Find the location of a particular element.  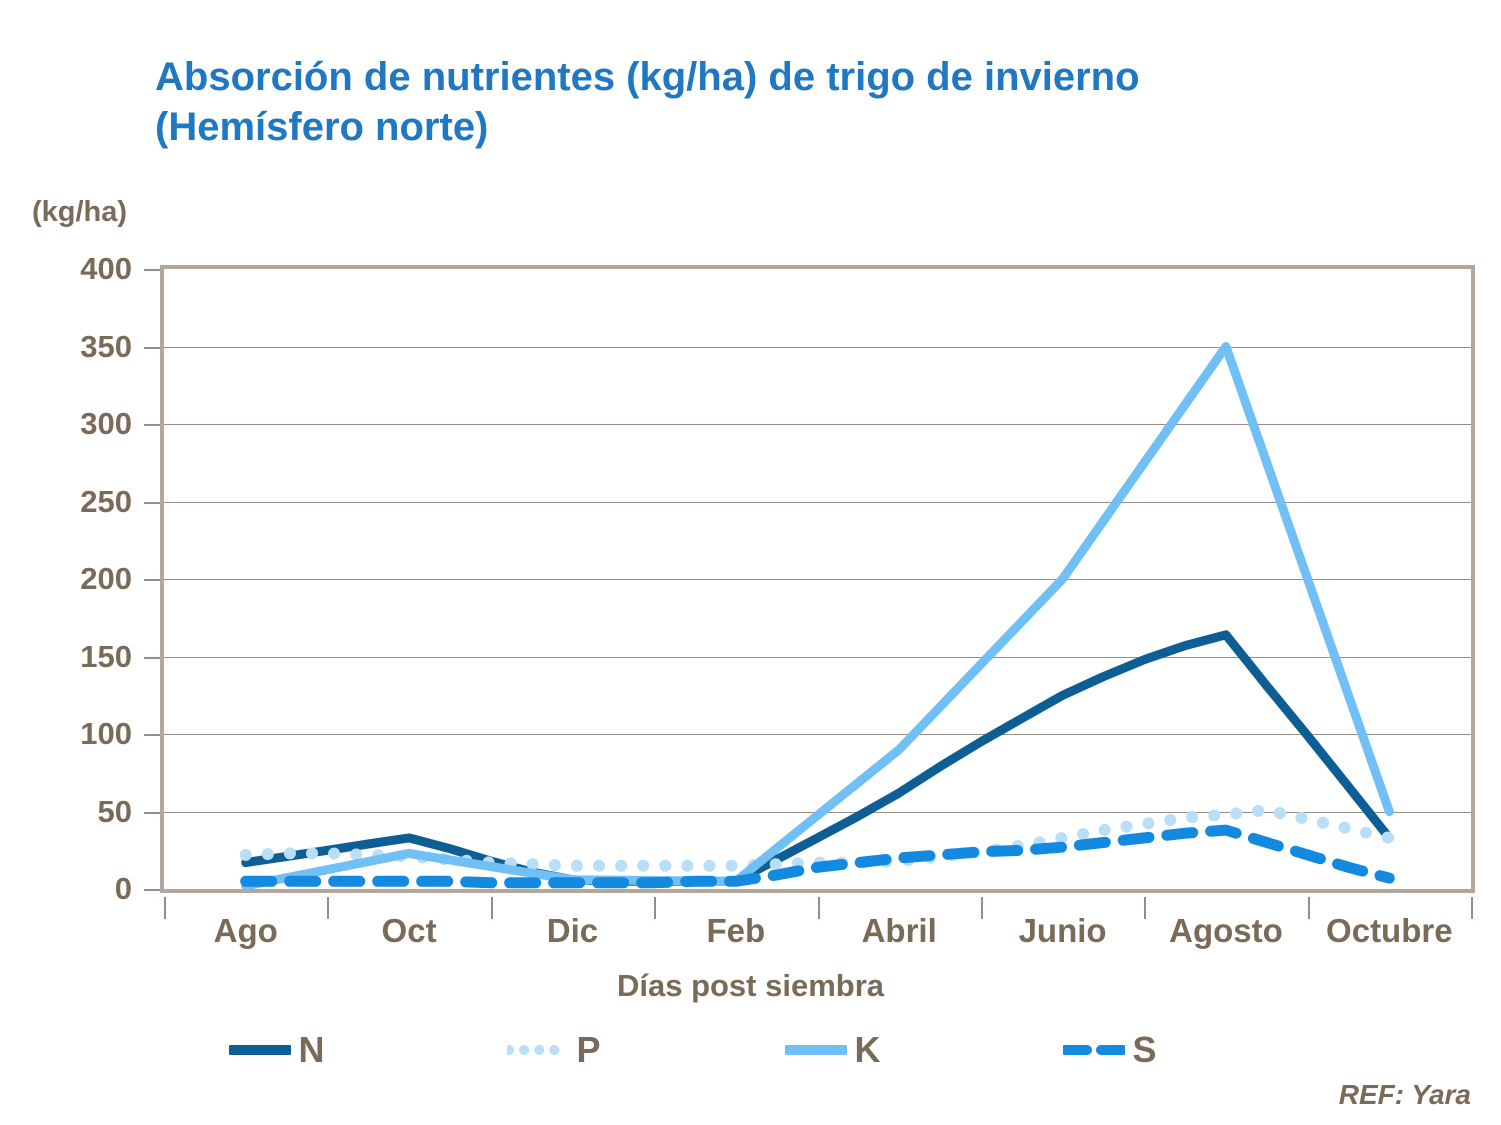

dashed-line-swatch is located at coordinates (1093, 1050).